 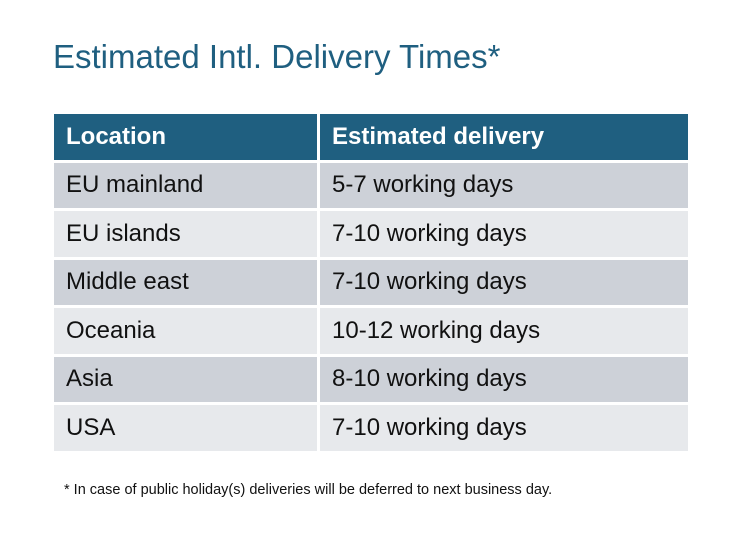 What do you see at coordinates (277, 56) in the screenshot?
I see `page-title: Estimated Intl. Delivery Times*` at bounding box center [277, 56].